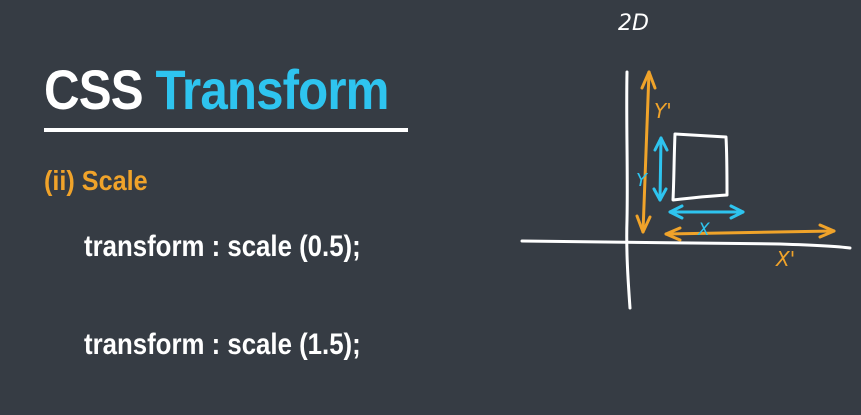 This screenshot has width=861, height=415. I want to click on y-prime-arrow, so click(646, 152).